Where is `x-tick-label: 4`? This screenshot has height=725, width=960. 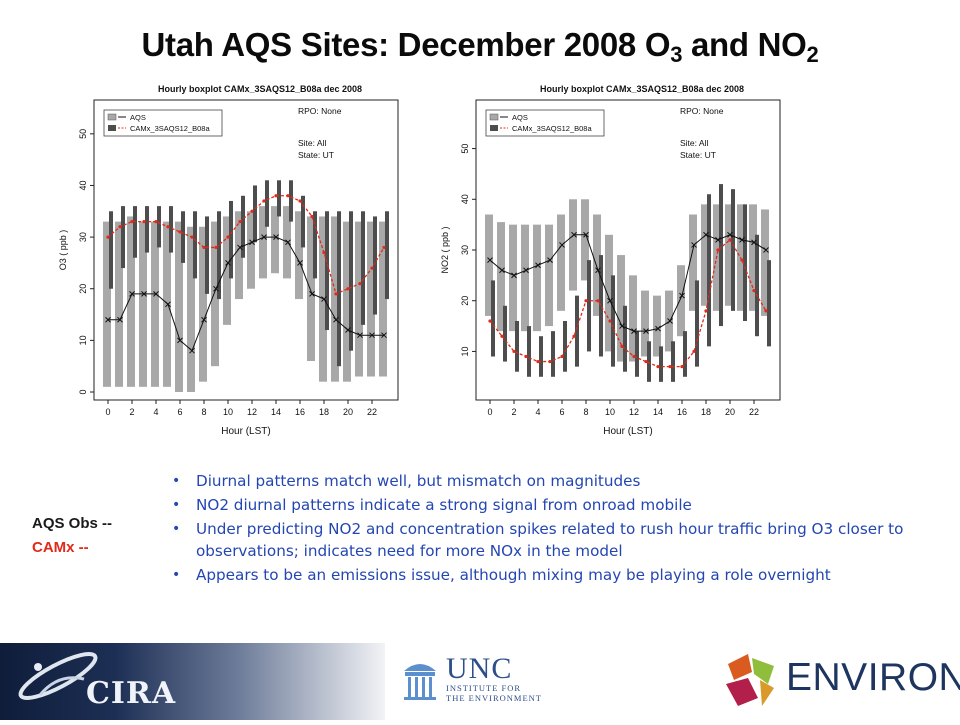 x-tick-label: 4 is located at coordinates (155, 412).